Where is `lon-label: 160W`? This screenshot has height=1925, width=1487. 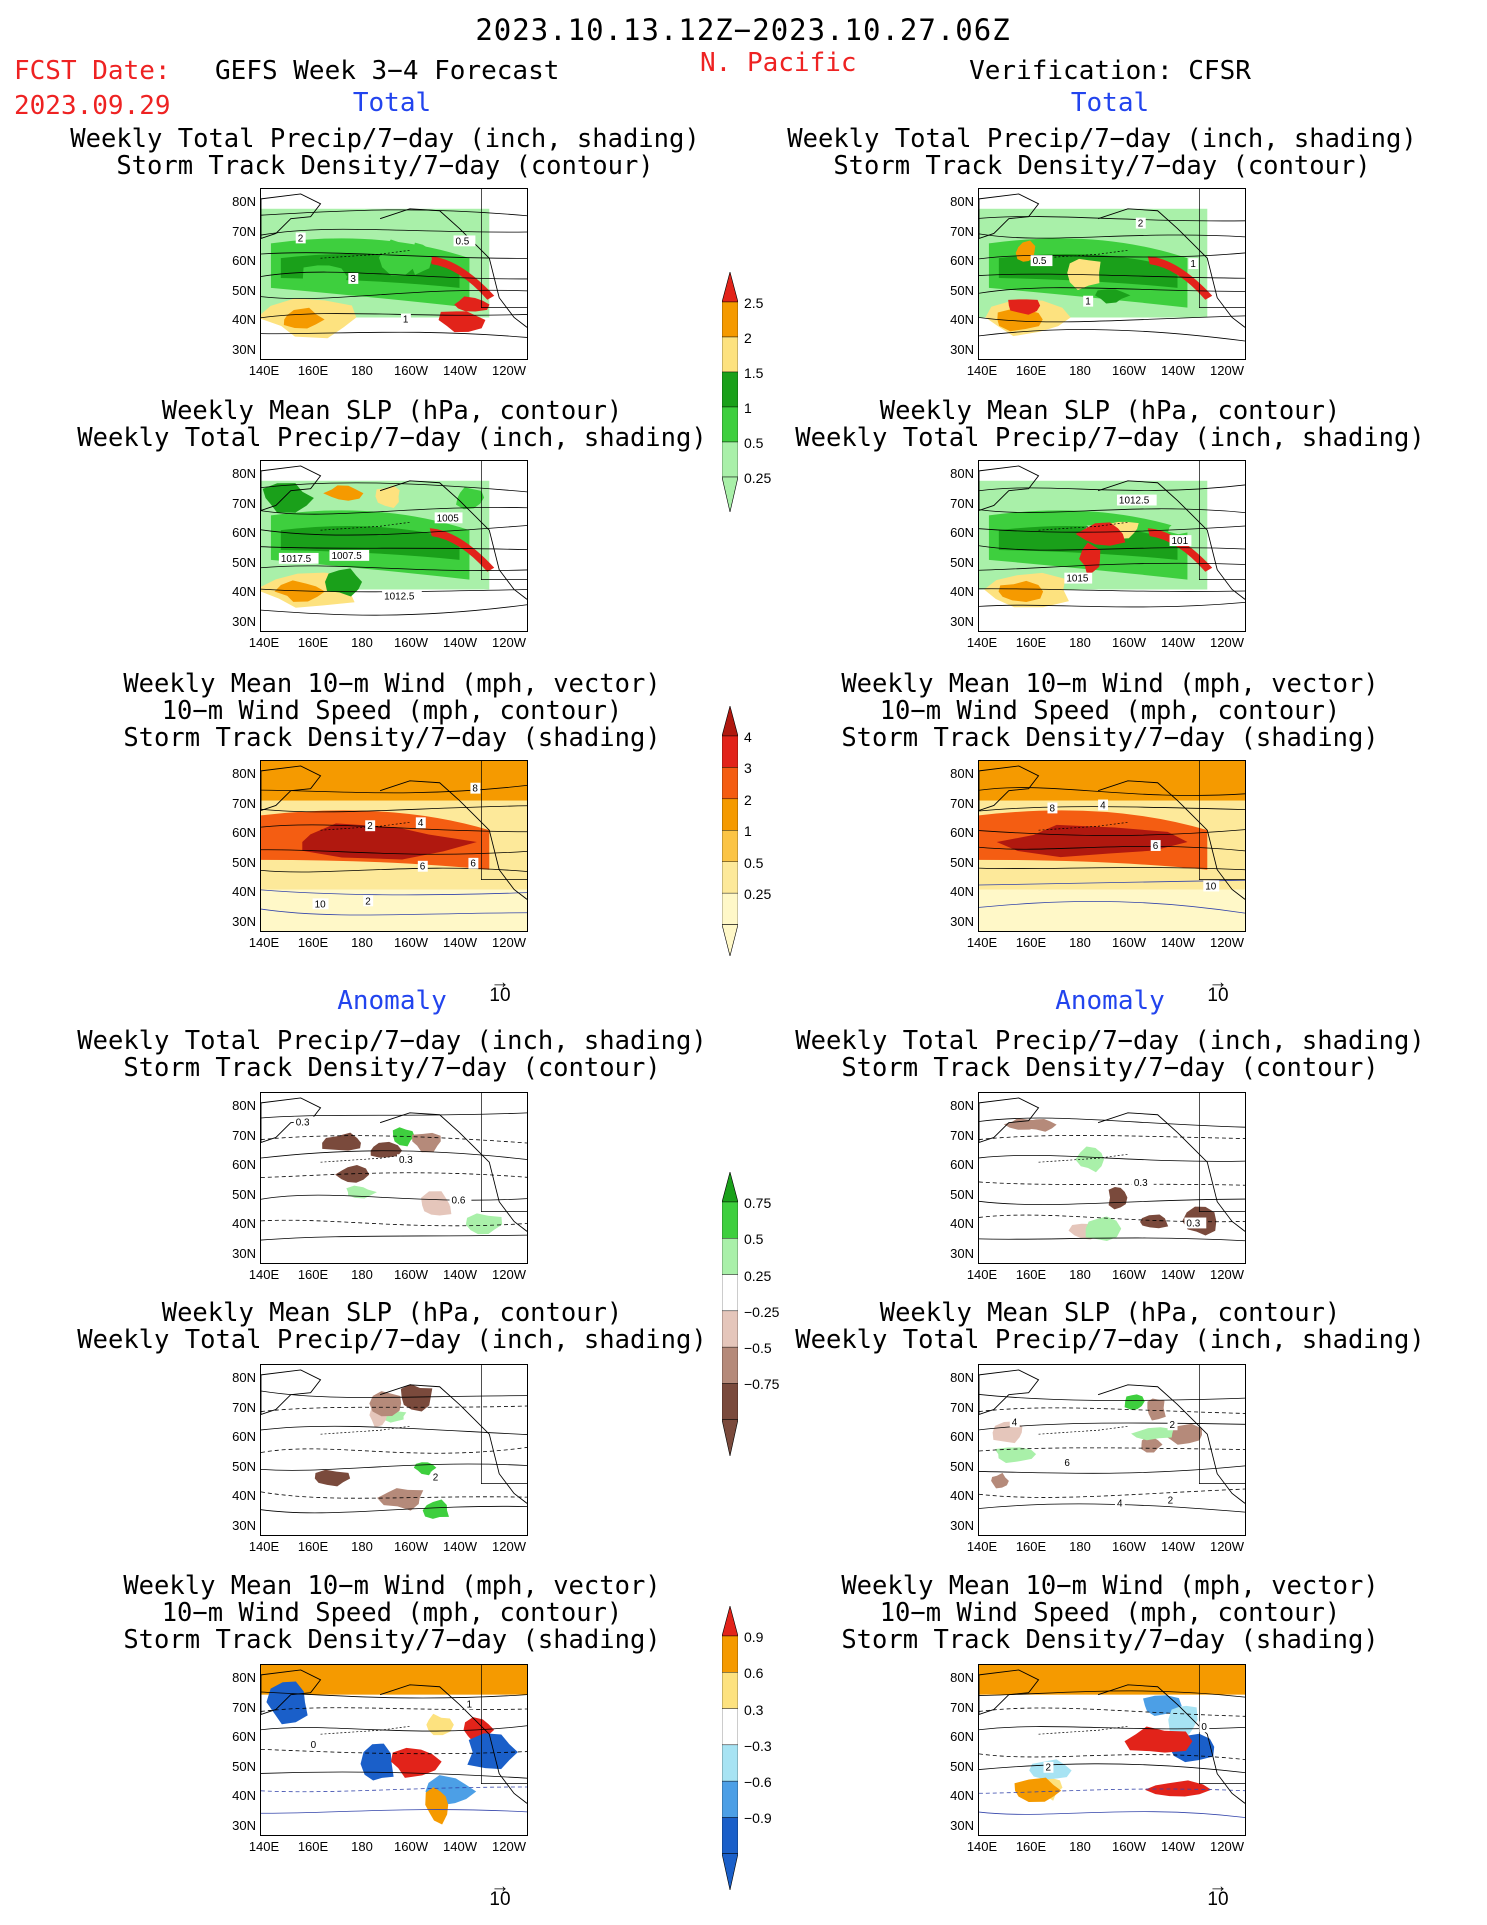 lon-label: 160W is located at coordinates (411, 1274).